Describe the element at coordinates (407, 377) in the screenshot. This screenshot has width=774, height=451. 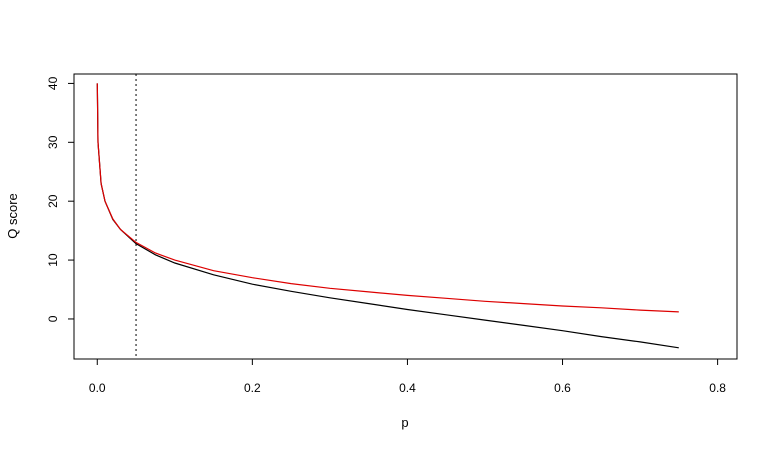
I see `x-axis: 0.0 0.2 0.4 0.6 0.8` at that location.